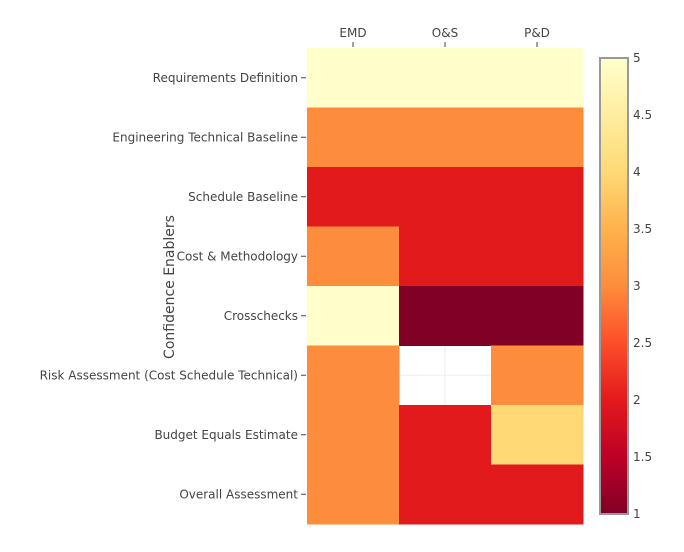 This screenshot has width=684, height=552. What do you see at coordinates (170, 287) in the screenshot?
I see `y-axis-title: Confidence Enablers` at bounding box center [170, 287].